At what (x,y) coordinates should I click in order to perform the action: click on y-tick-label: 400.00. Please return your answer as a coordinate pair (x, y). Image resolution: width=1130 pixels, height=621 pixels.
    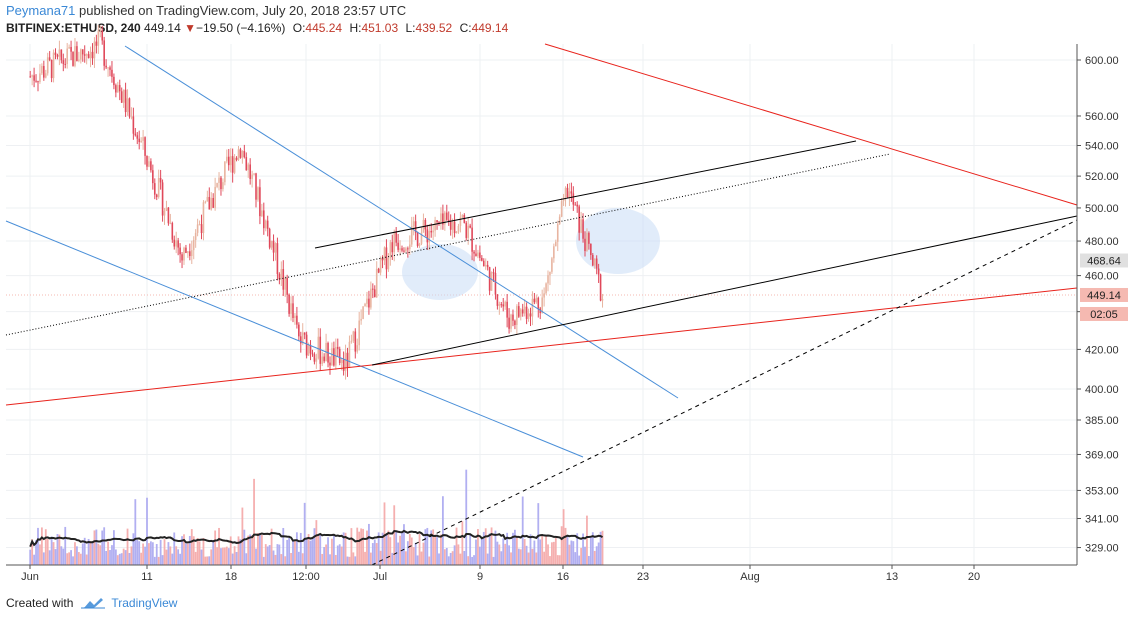
    Looking at the image, I should click on (1102, 390).